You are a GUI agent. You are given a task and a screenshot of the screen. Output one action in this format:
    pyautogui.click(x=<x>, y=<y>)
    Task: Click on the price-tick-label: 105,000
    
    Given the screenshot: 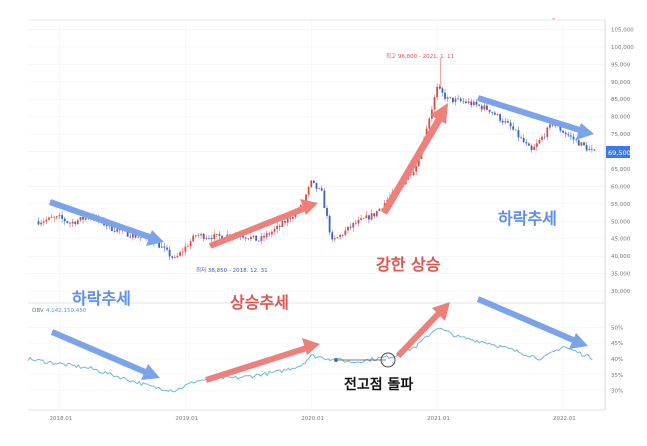 What is the action you would take?
    pyautogui.click(x=622, y=30)
    